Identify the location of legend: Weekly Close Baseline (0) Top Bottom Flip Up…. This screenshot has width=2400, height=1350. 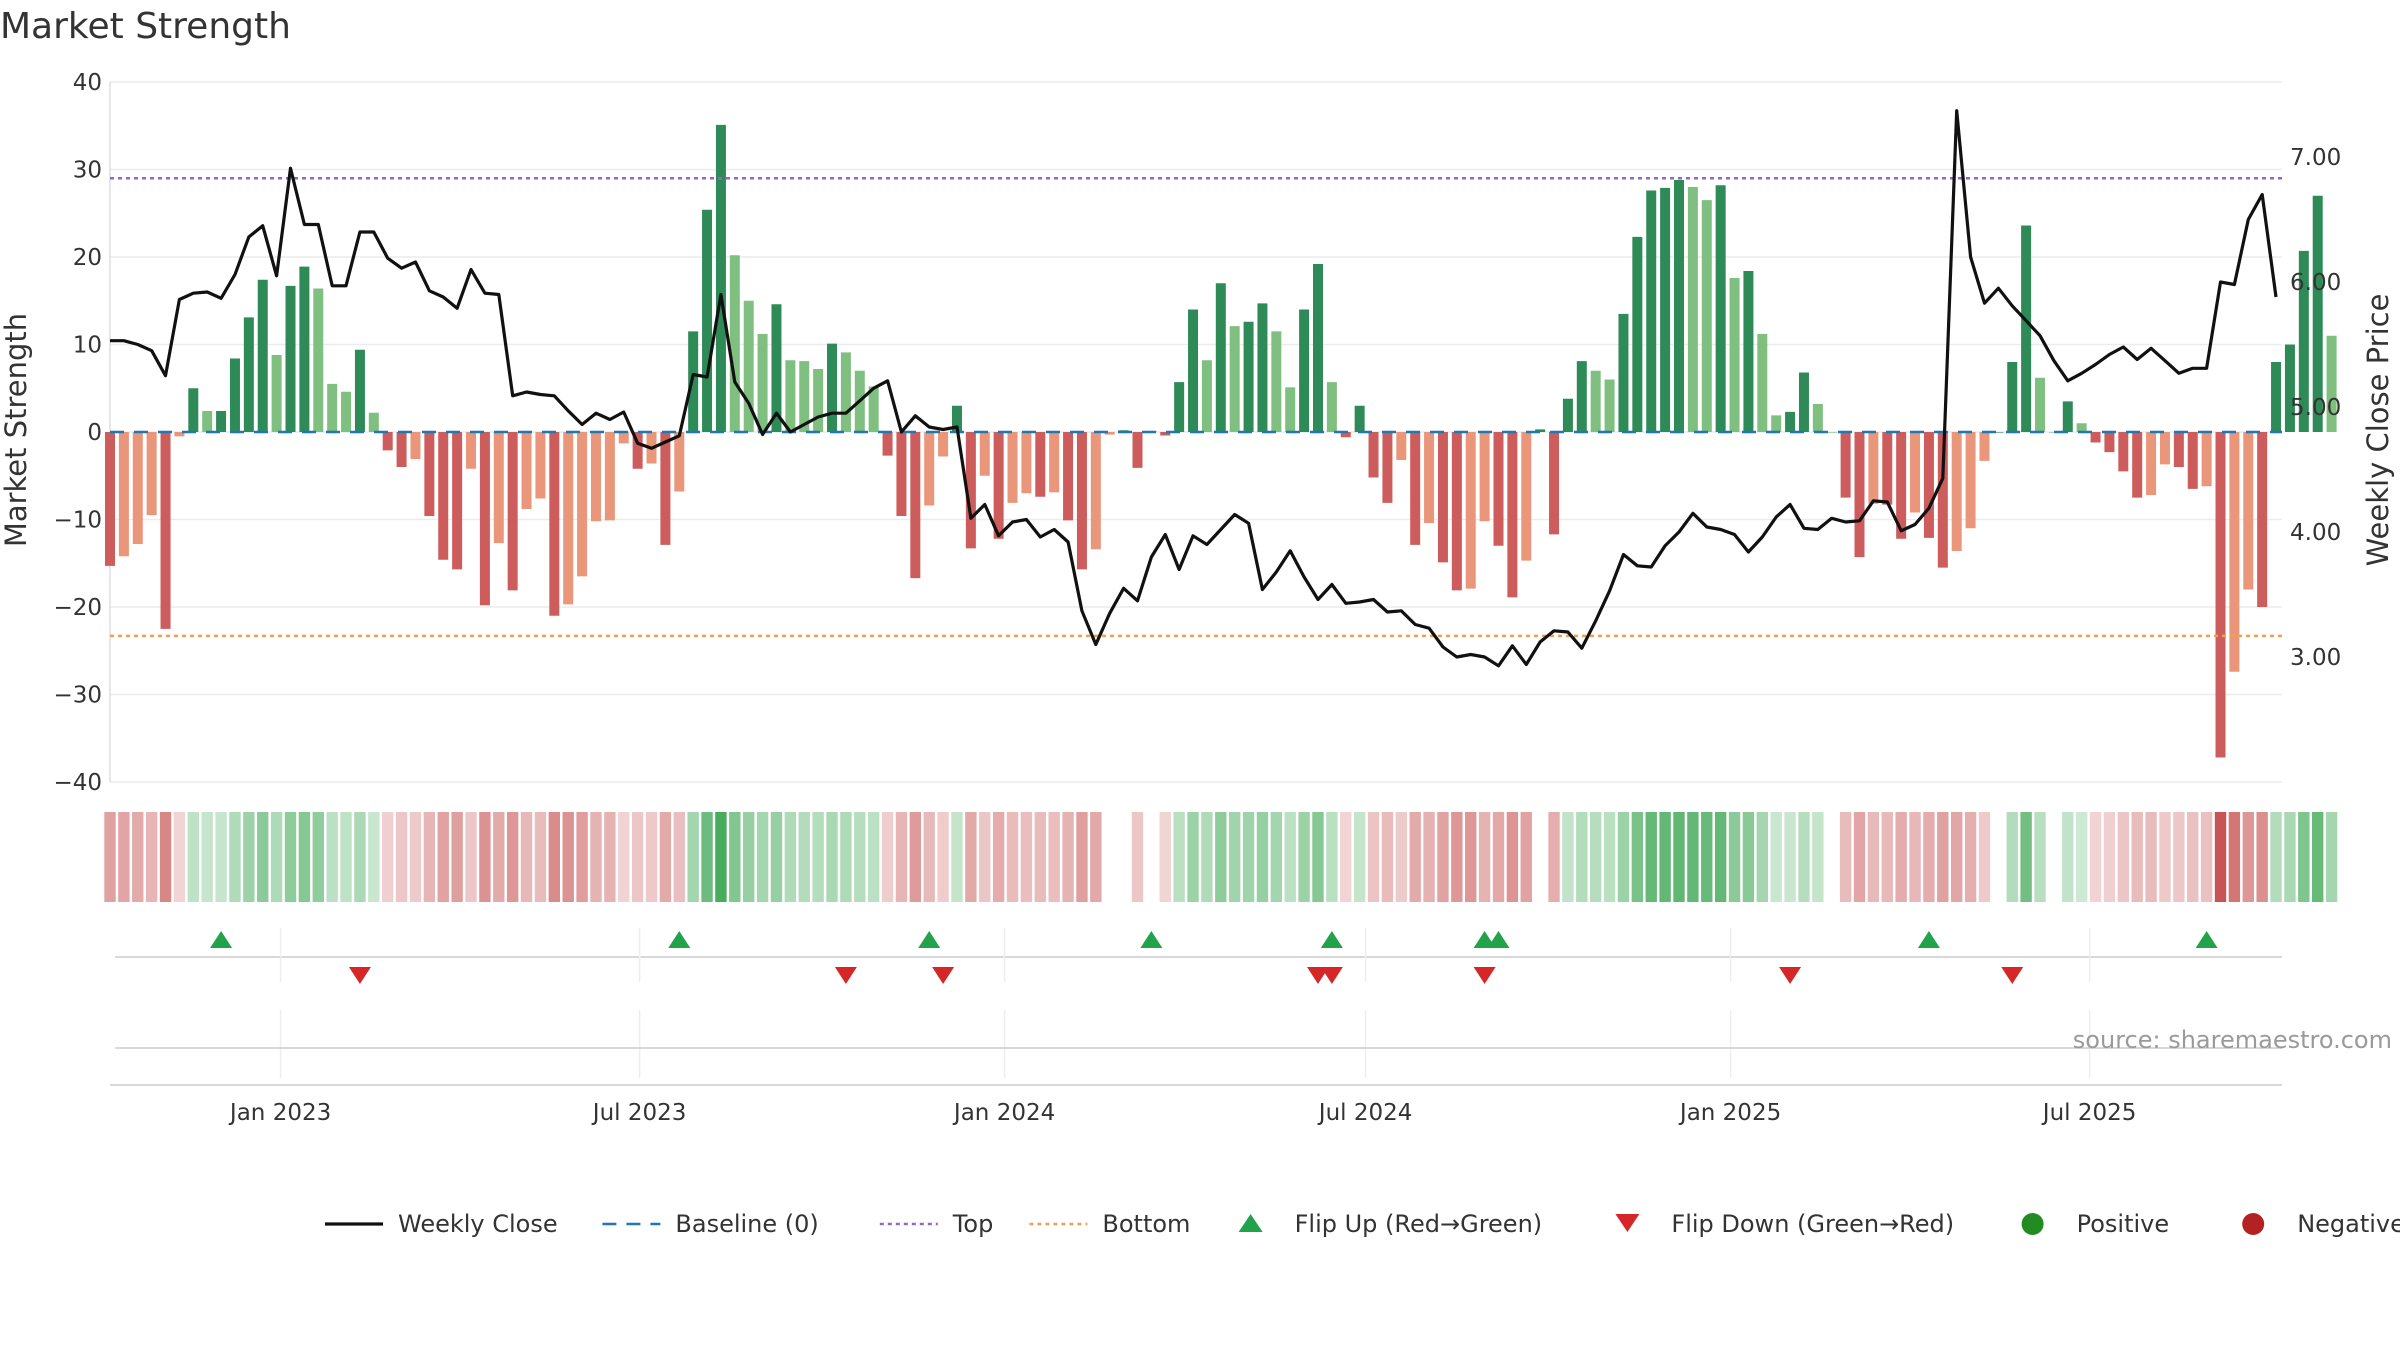
(1362, 1224).